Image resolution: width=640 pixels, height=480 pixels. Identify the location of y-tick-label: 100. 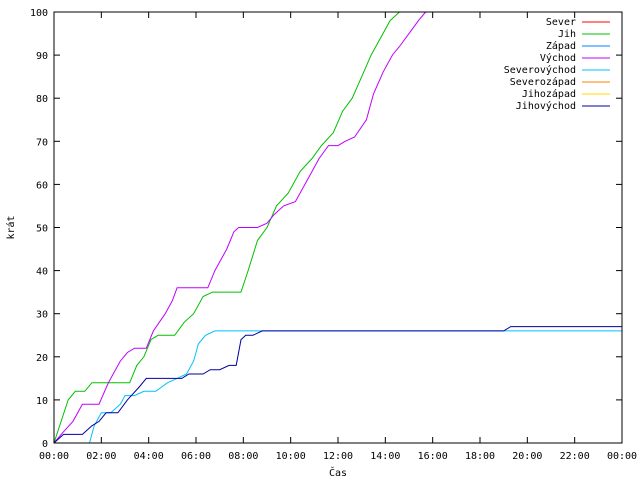
(39, 13).